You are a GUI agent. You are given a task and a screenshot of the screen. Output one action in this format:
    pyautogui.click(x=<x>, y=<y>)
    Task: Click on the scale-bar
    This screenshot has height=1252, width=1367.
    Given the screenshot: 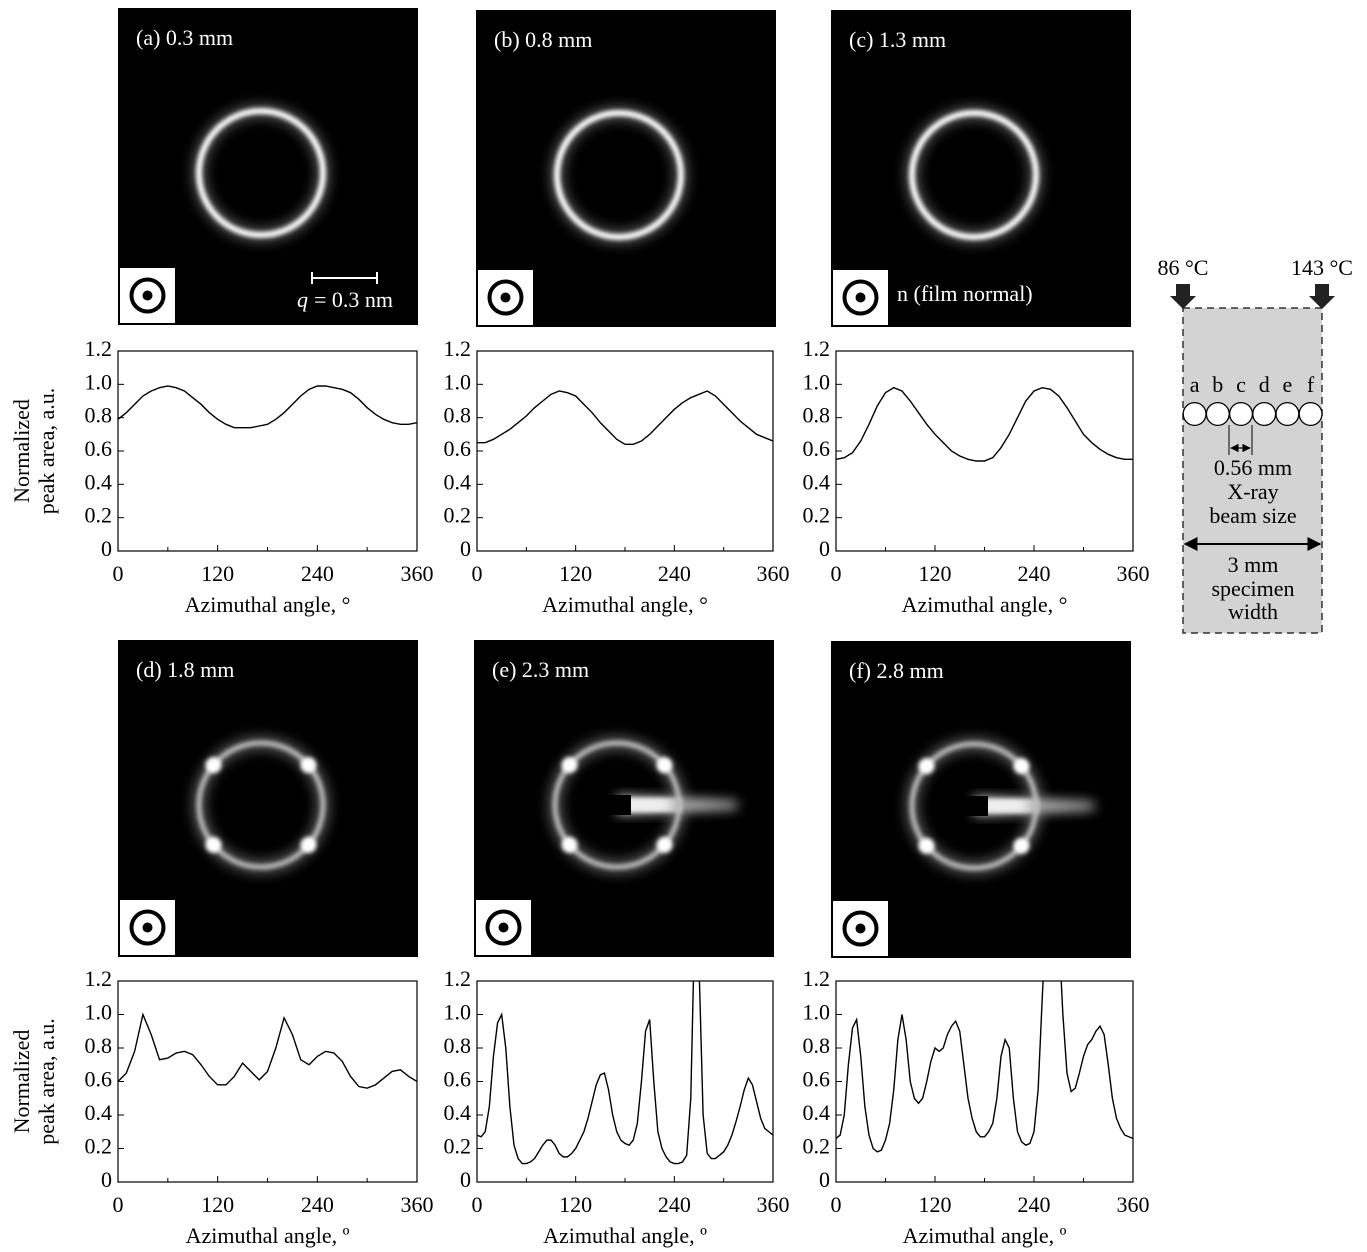 What is the action you would take?
    pyautogui.click(x=344, y=278)
    